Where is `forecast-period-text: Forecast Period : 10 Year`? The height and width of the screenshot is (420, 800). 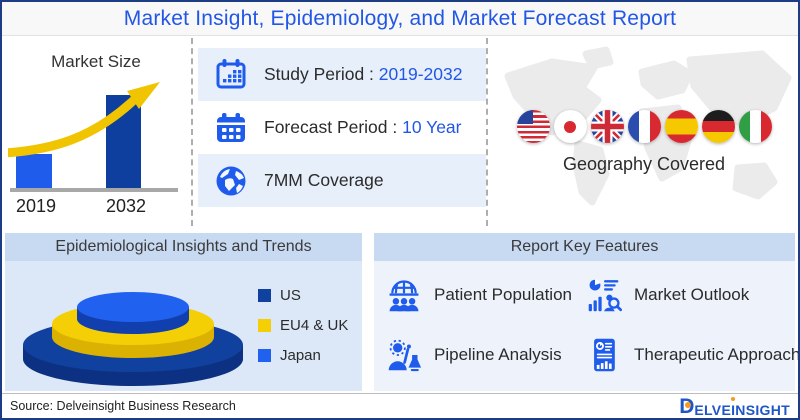 forecast-period-text: Forecast Period : 10 Year is located at coordinates (363, 127).